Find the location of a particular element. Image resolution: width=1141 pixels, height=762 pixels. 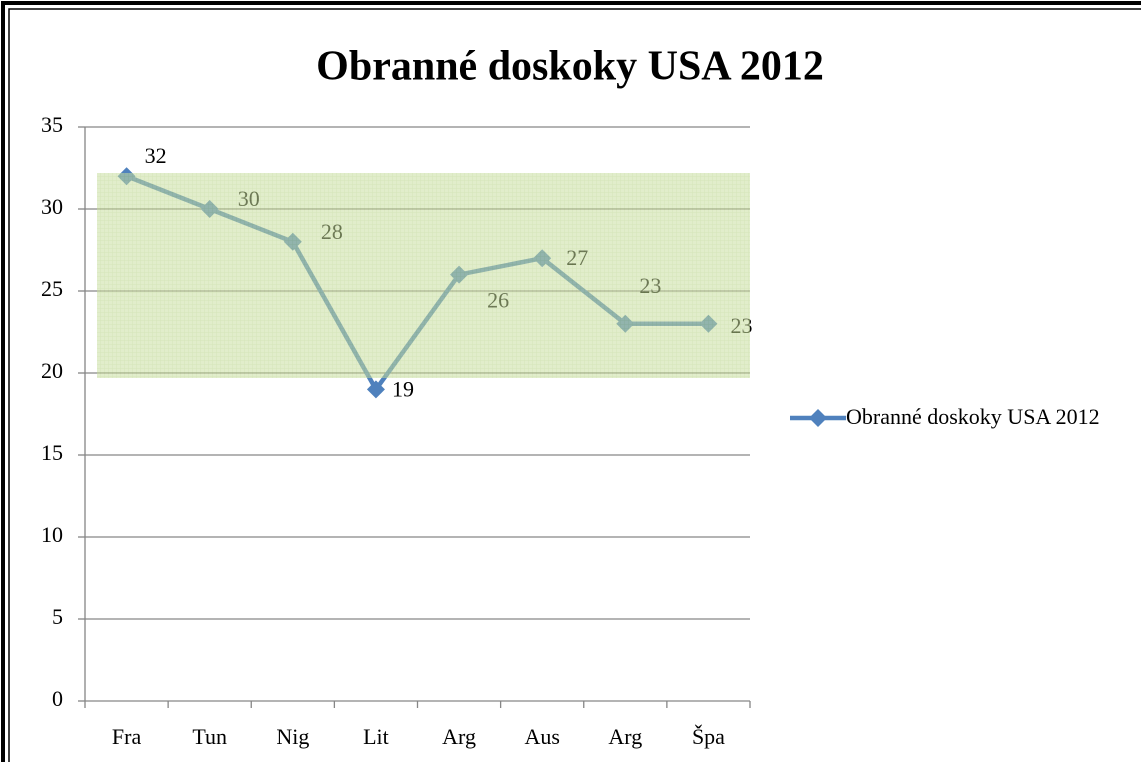

data-label: 32 is located at coordinates (156, 155).